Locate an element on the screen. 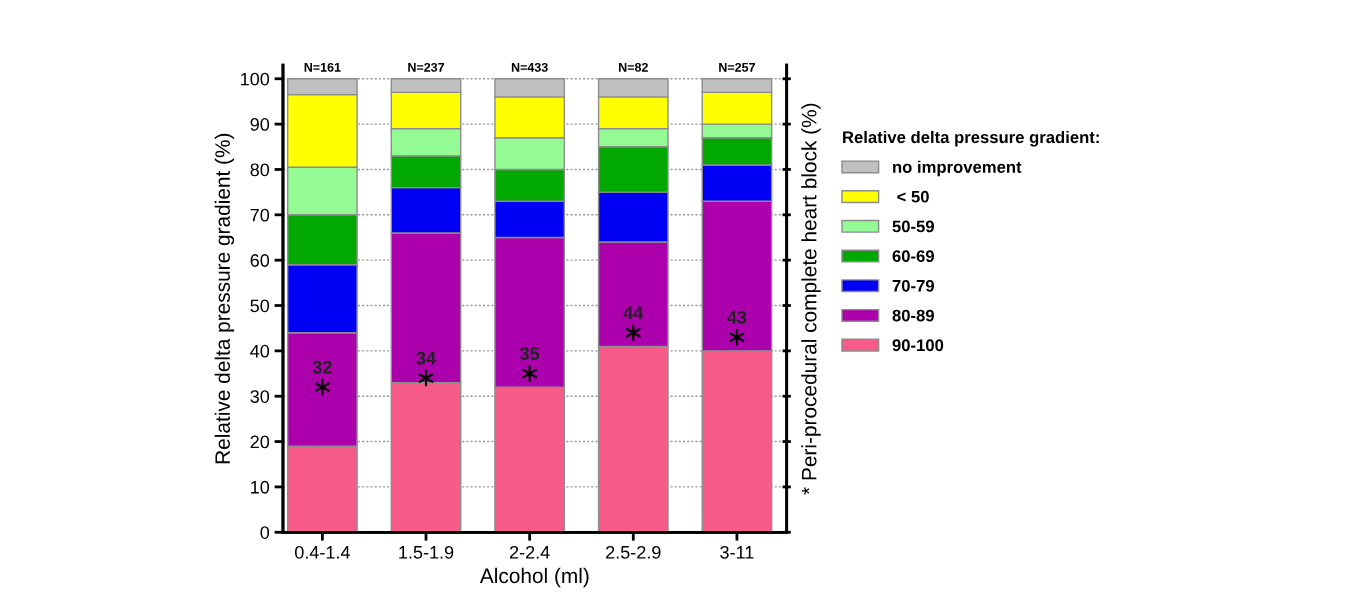  x-tick-label: 1.5-1.9 is located at coordinates (426, 552).